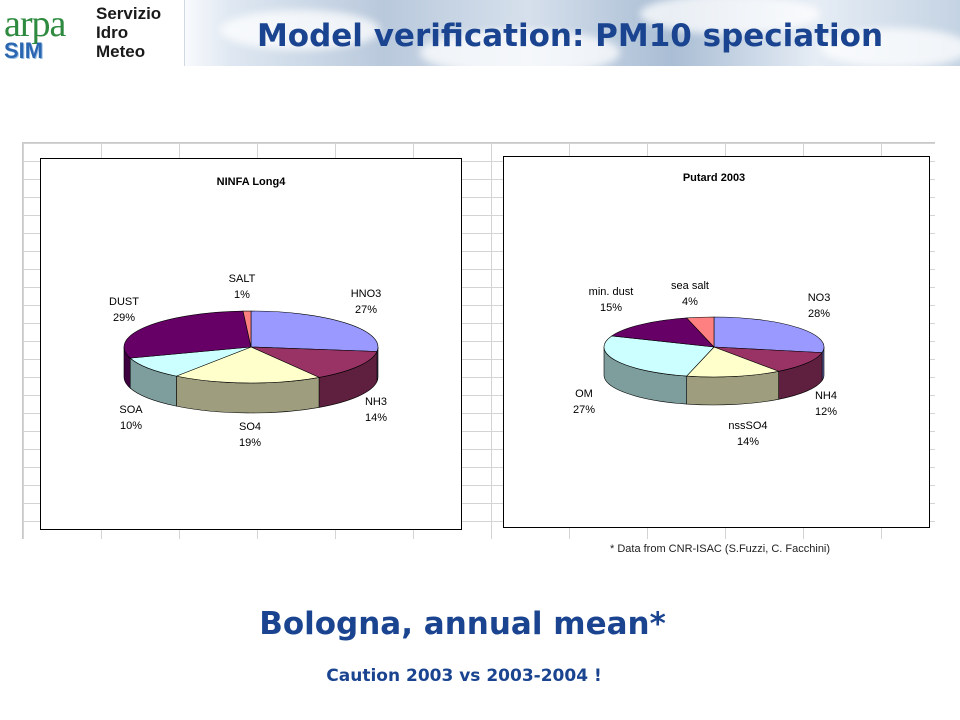 Image resolution: width=960 pixels, height=720 pixels. I want to click on slice-percent-soa: 10%, so click(131, 426).